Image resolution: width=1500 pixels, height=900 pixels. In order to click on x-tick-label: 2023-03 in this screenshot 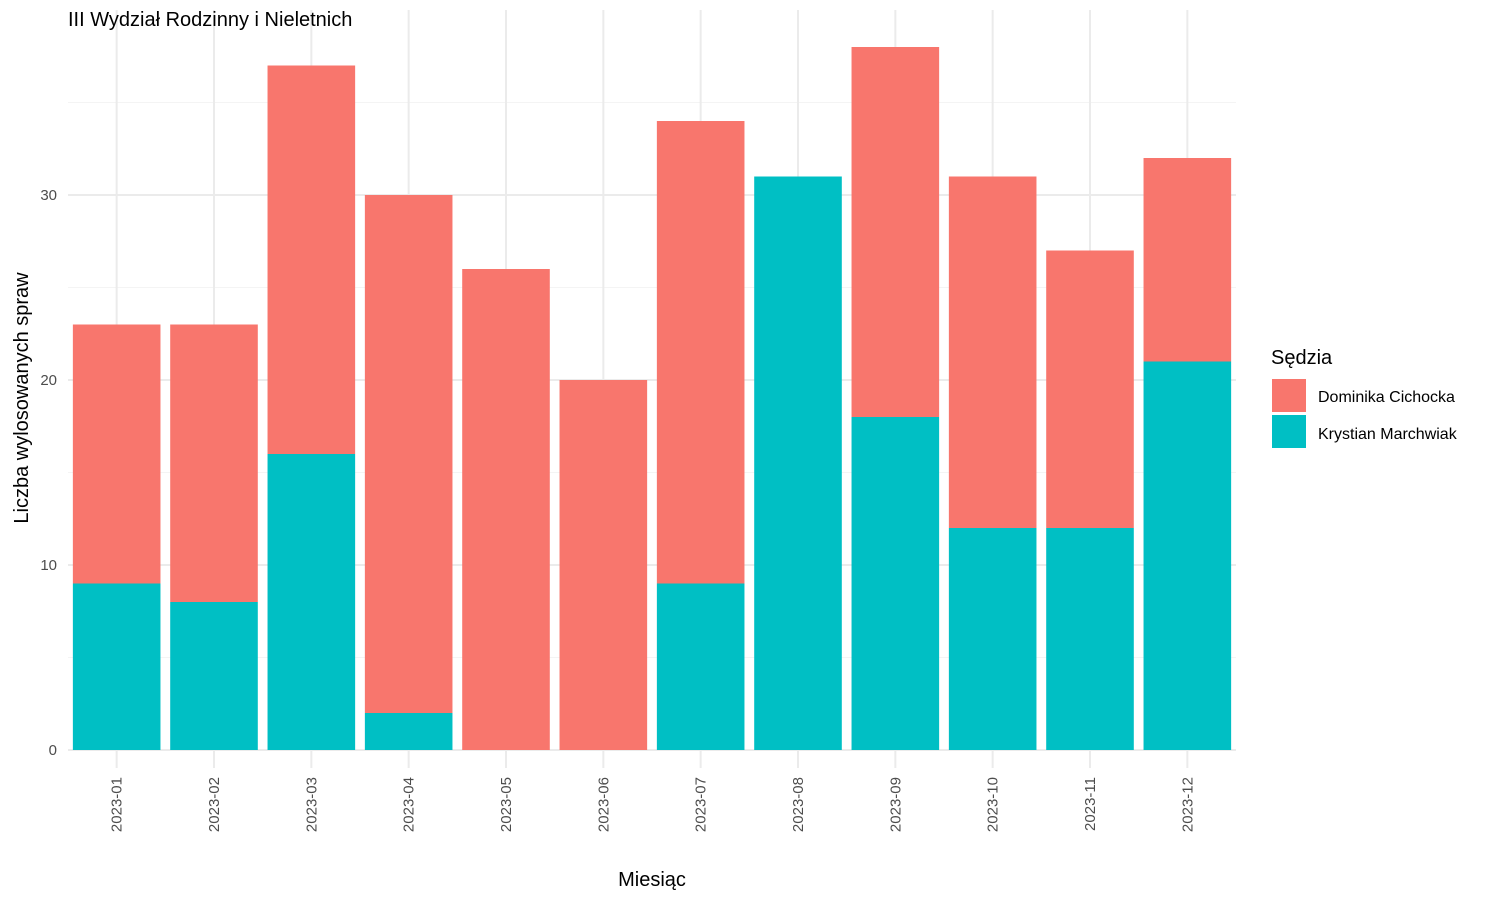, I will do `click(311, 804)`.